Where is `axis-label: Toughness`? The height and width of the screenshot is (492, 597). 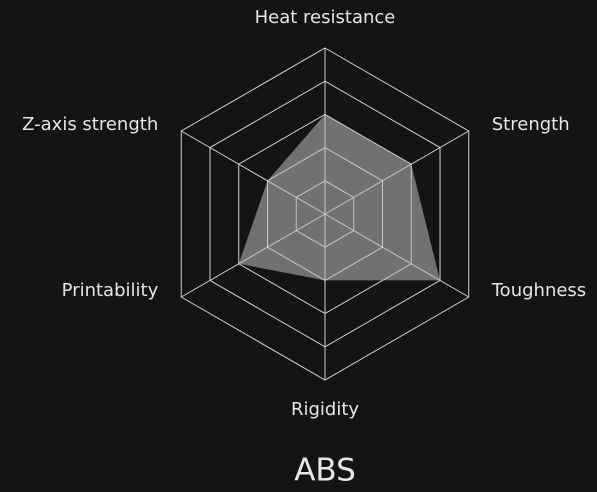 axis-label: Toughness is located at coordinates (538, 290).